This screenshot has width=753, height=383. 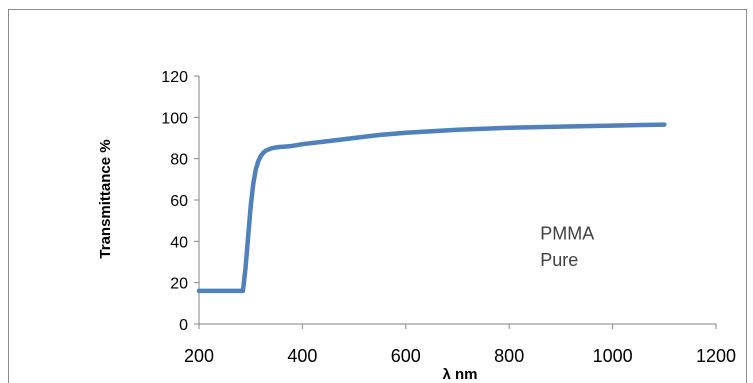 What do you see at coordinates (179, 242) in the screenshot?
I see `y-tick-label: 40` at bounding box center [179, 242].